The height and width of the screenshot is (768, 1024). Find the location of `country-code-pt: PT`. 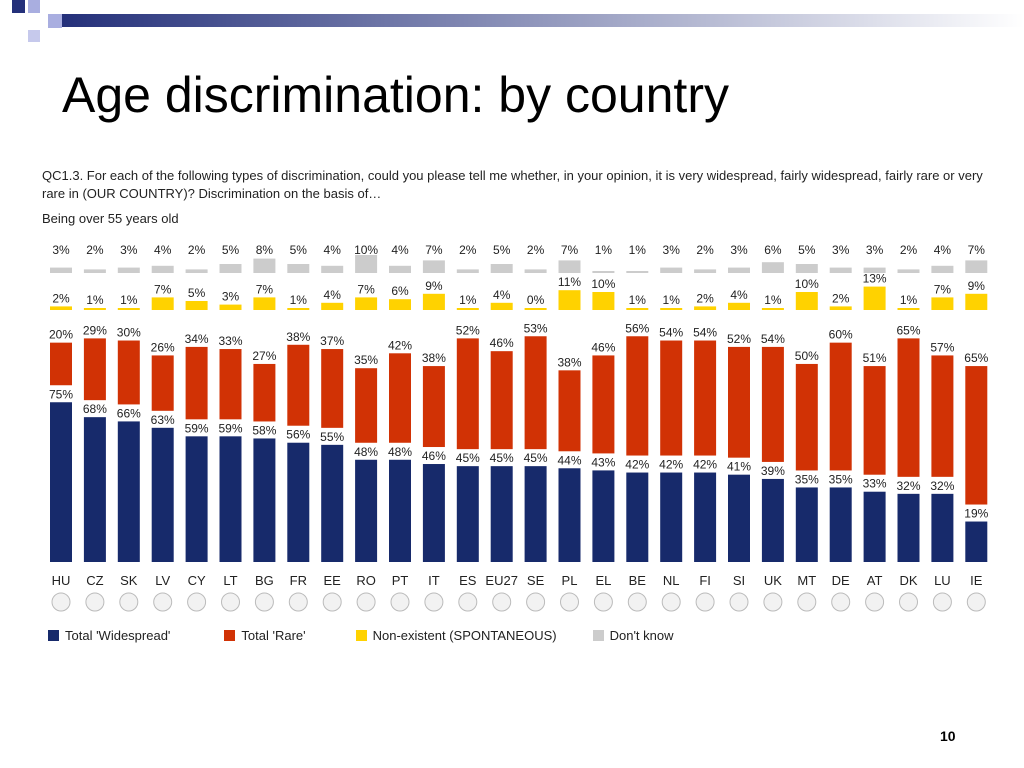

country-code-pt: PT is located at coordinates (400, 580).